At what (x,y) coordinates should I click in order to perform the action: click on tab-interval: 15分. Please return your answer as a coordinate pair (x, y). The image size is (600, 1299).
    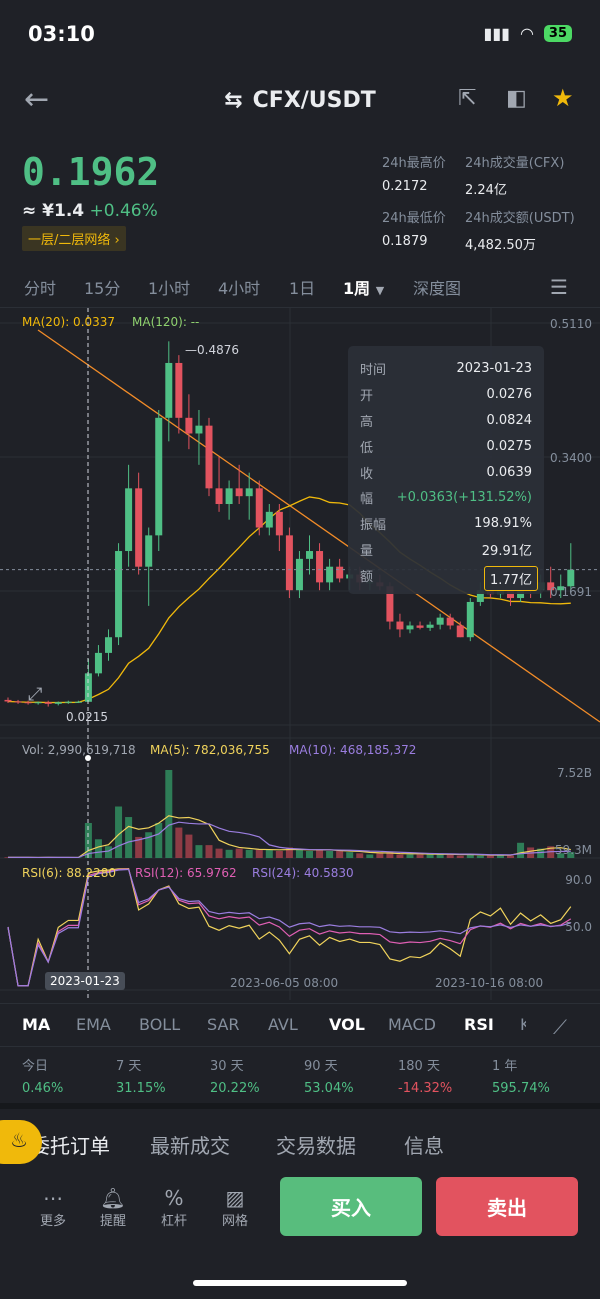
    Looking at the image, I should click on (102, 288).